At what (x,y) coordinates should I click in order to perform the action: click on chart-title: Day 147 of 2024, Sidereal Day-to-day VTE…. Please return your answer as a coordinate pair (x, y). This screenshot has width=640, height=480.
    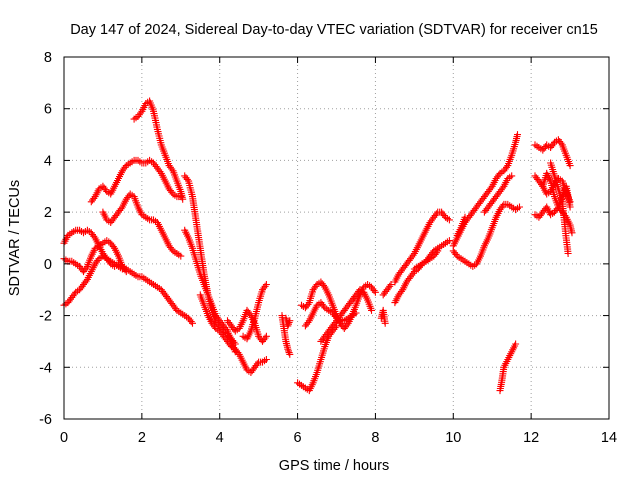
    Looking at the image, I should click on (334, 30).